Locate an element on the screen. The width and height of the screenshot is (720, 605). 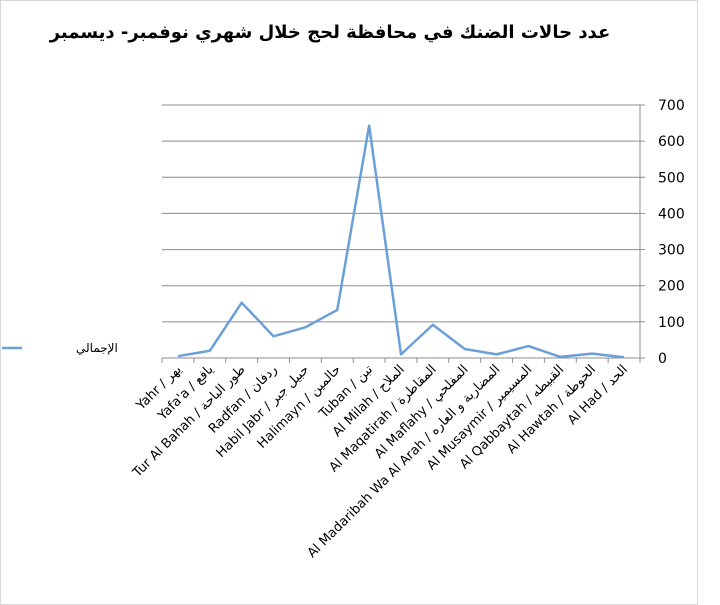
y-tick-label: 400 is located at coordinates (671, 214).